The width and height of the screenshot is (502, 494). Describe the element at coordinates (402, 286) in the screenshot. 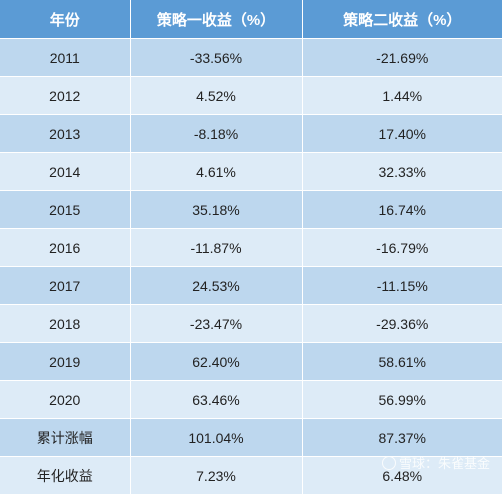

I see `cell-strategy-2: -11.15%` at that location.